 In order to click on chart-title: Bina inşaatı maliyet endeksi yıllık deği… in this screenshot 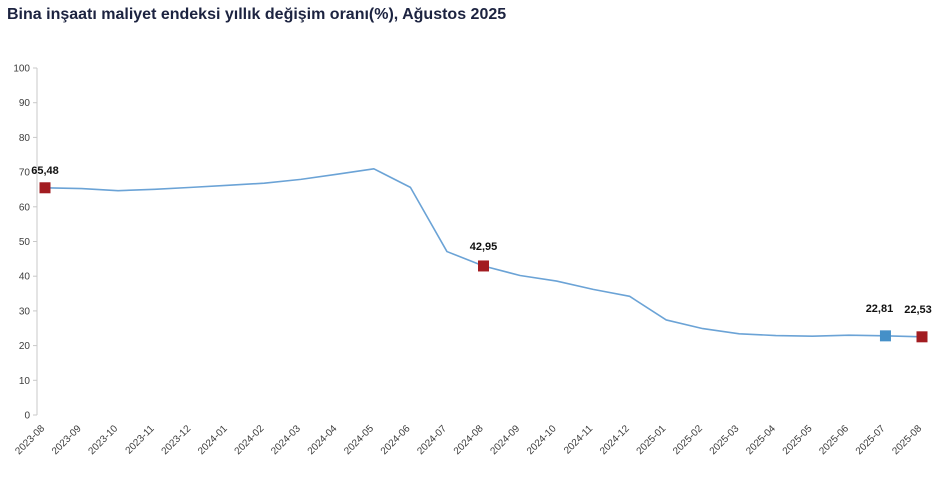, I will do `click(257, 14)`.